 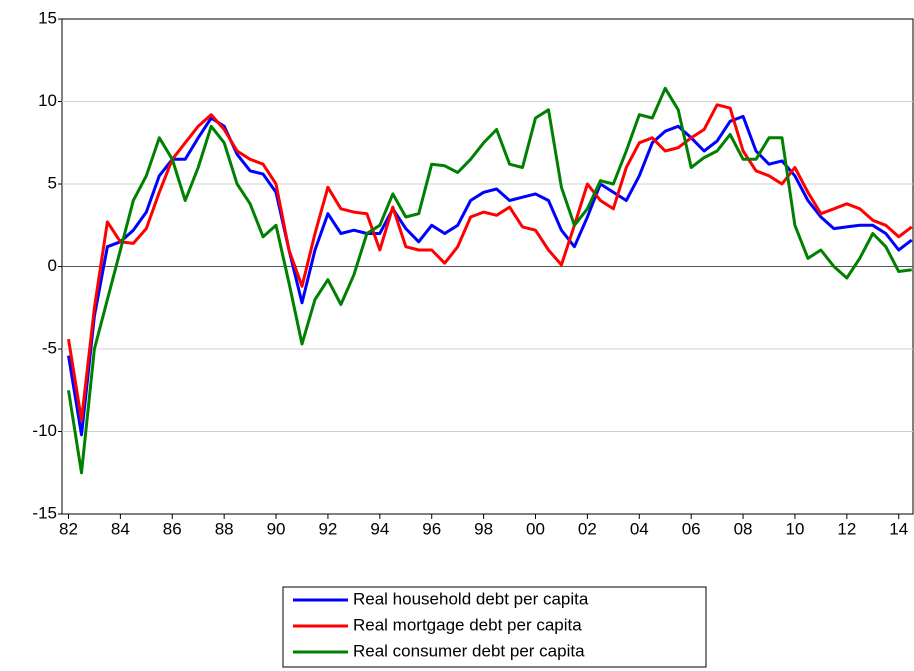 What do you see at coordinates (379, 528) in the screenshot?
I see `x-tick-label: 94` at bounding box center [379, 528].